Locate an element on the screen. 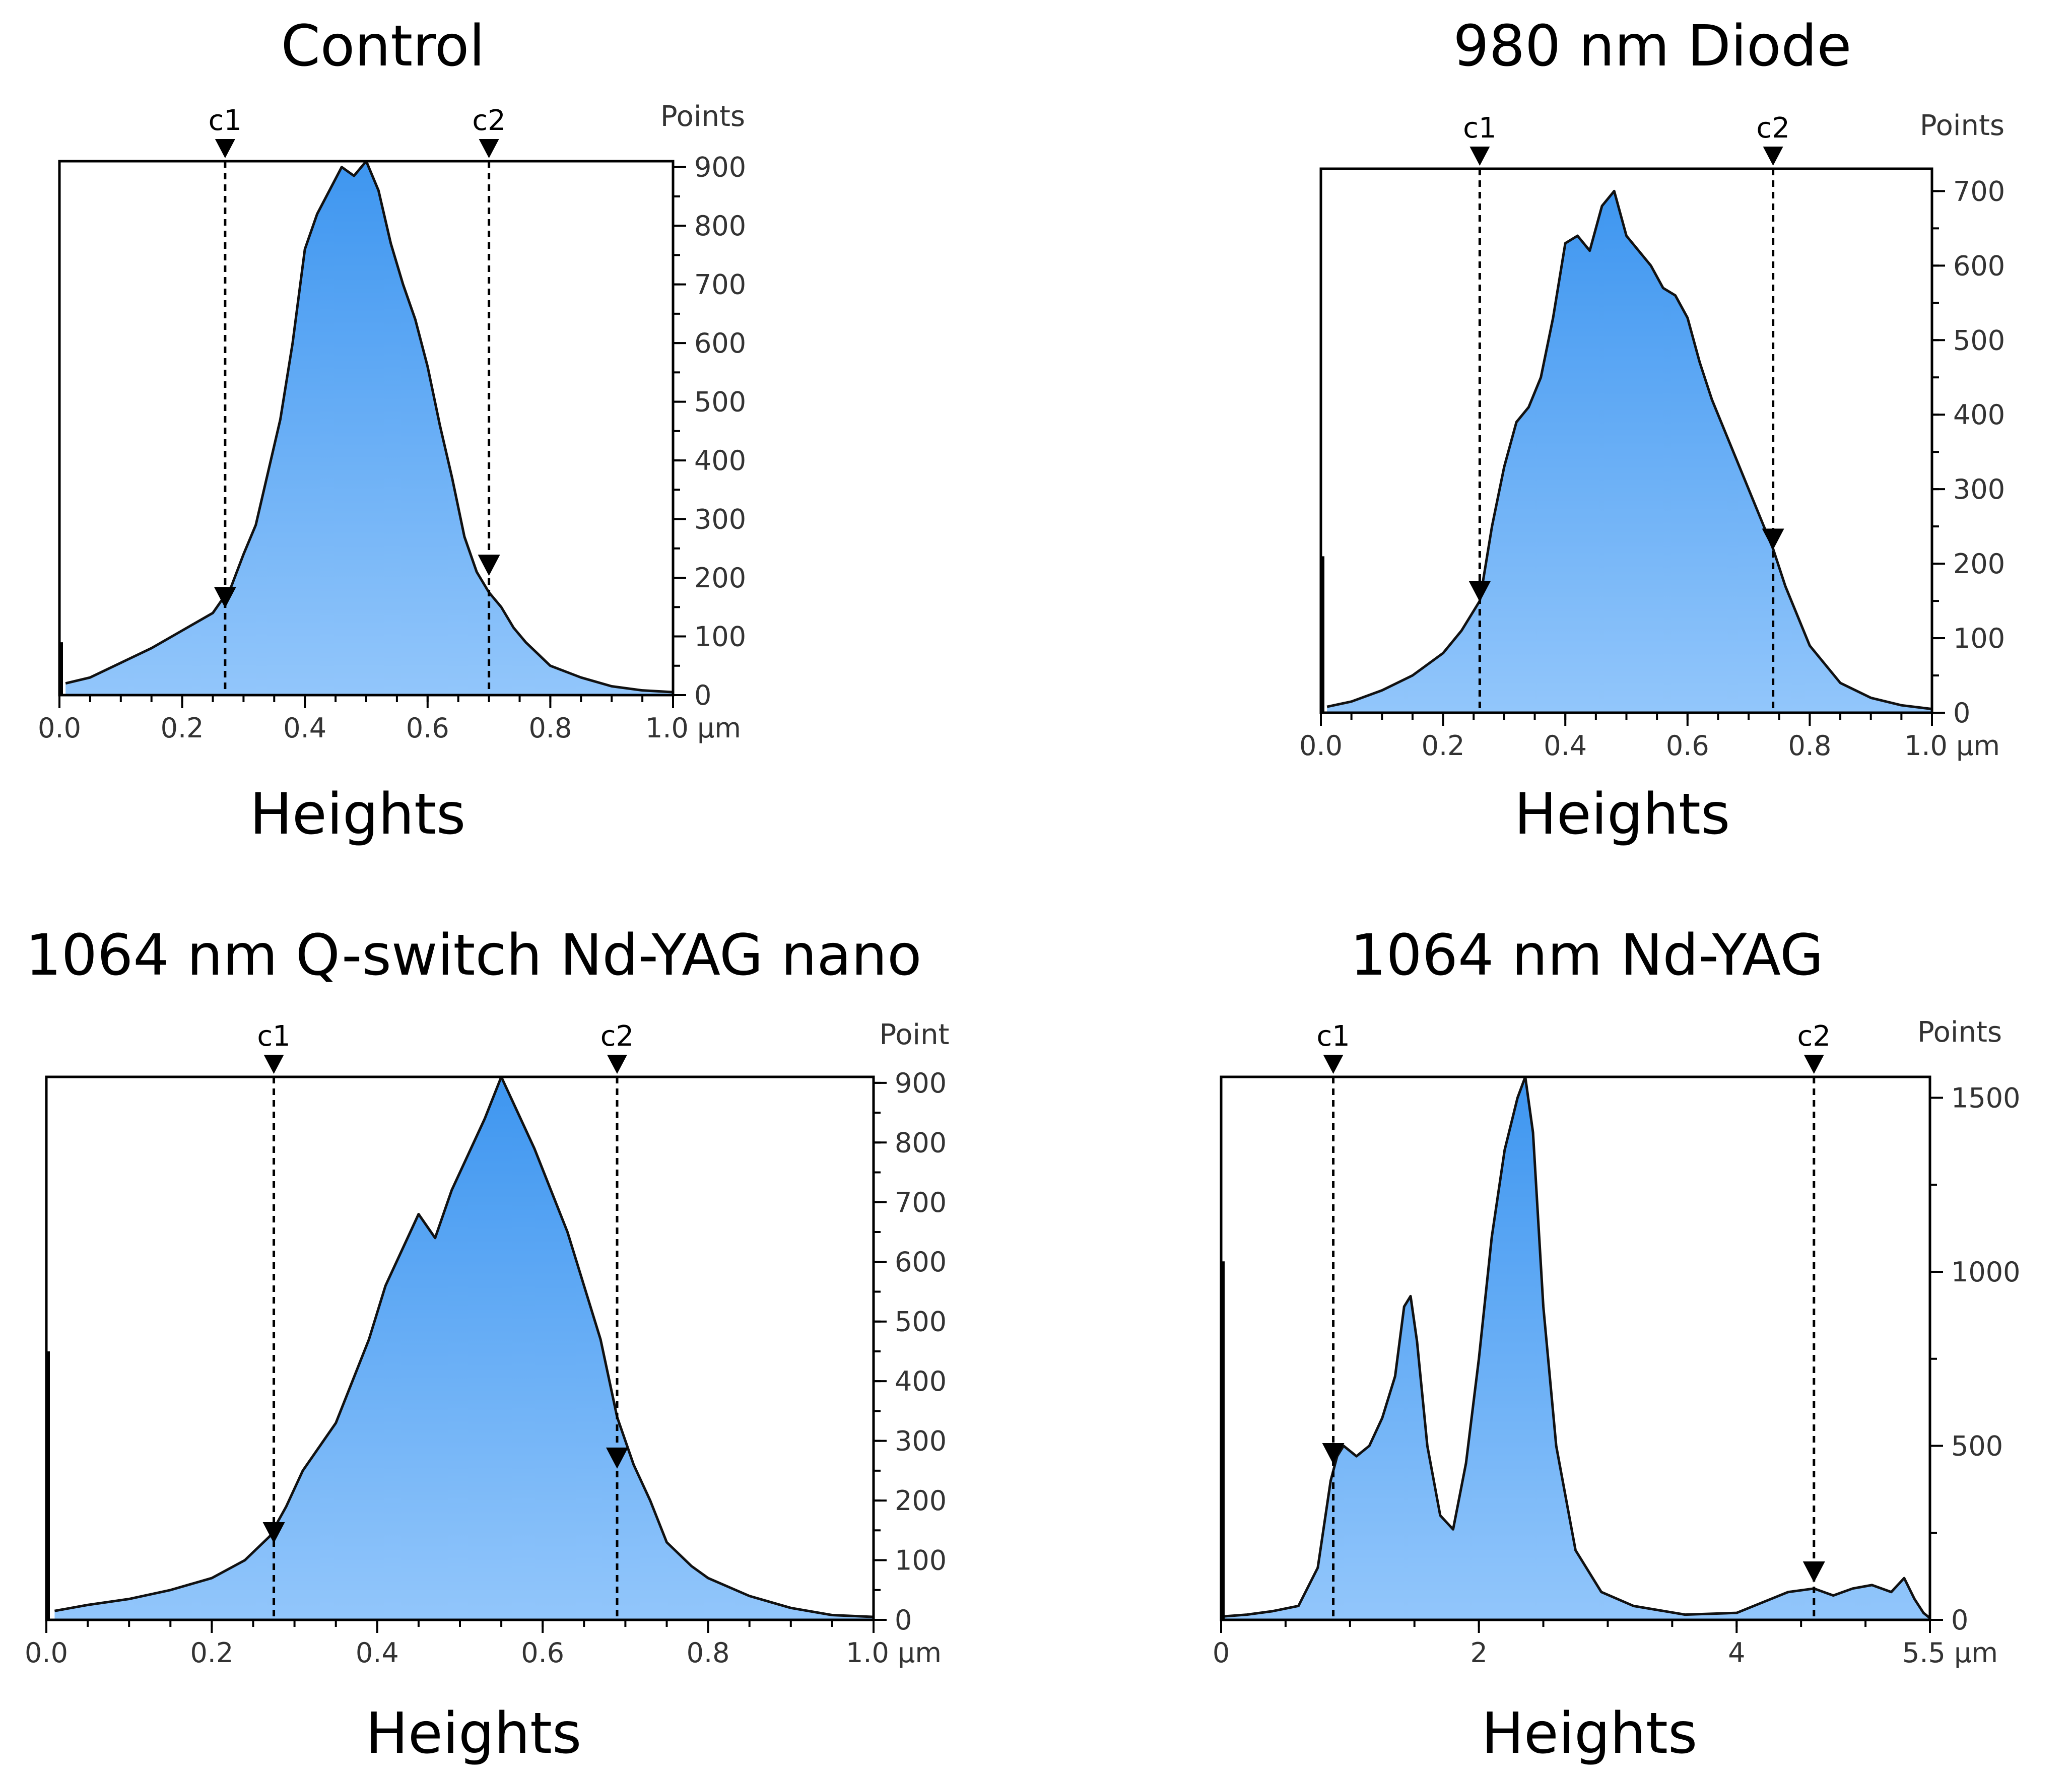 The image size is (2072, 1776). chart-title: 1064 nm Nd-YAG is located at coordinates (1586, 956).